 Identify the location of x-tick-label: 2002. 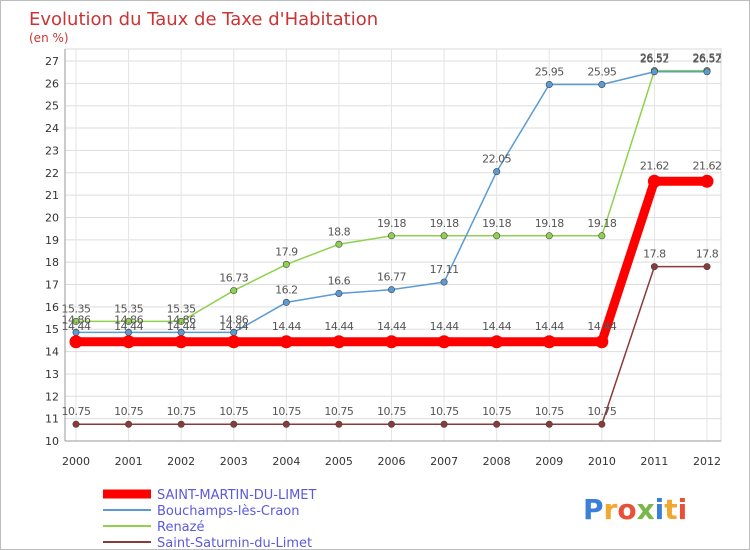
(181, 461).